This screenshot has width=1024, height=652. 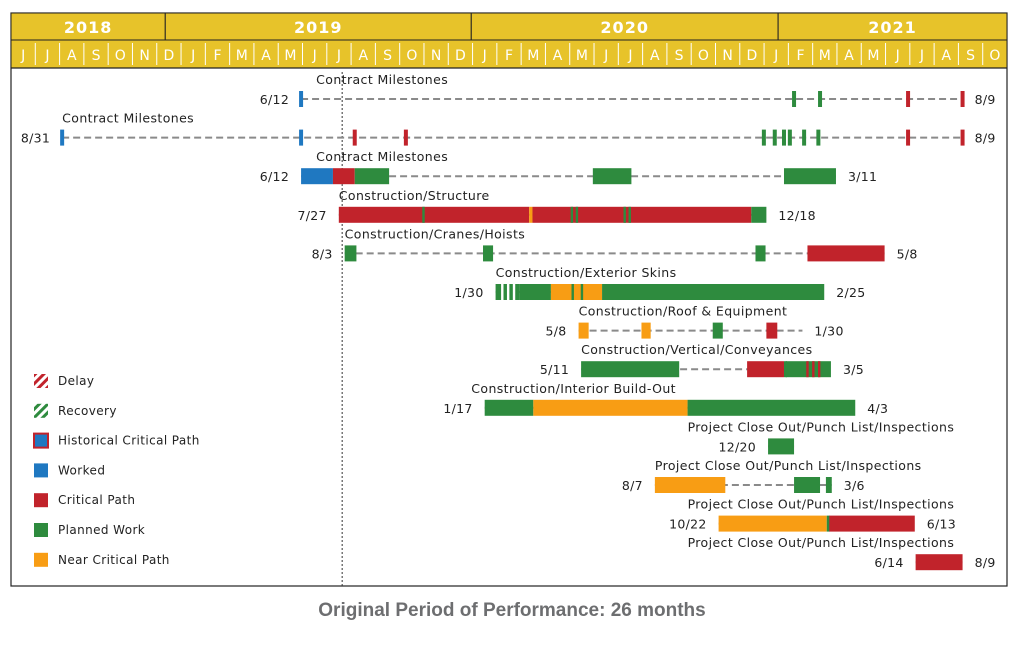 I want to click on task-row: Construction/Cranes/Hoists 8/3 5/8, so click(x=614, y=244).